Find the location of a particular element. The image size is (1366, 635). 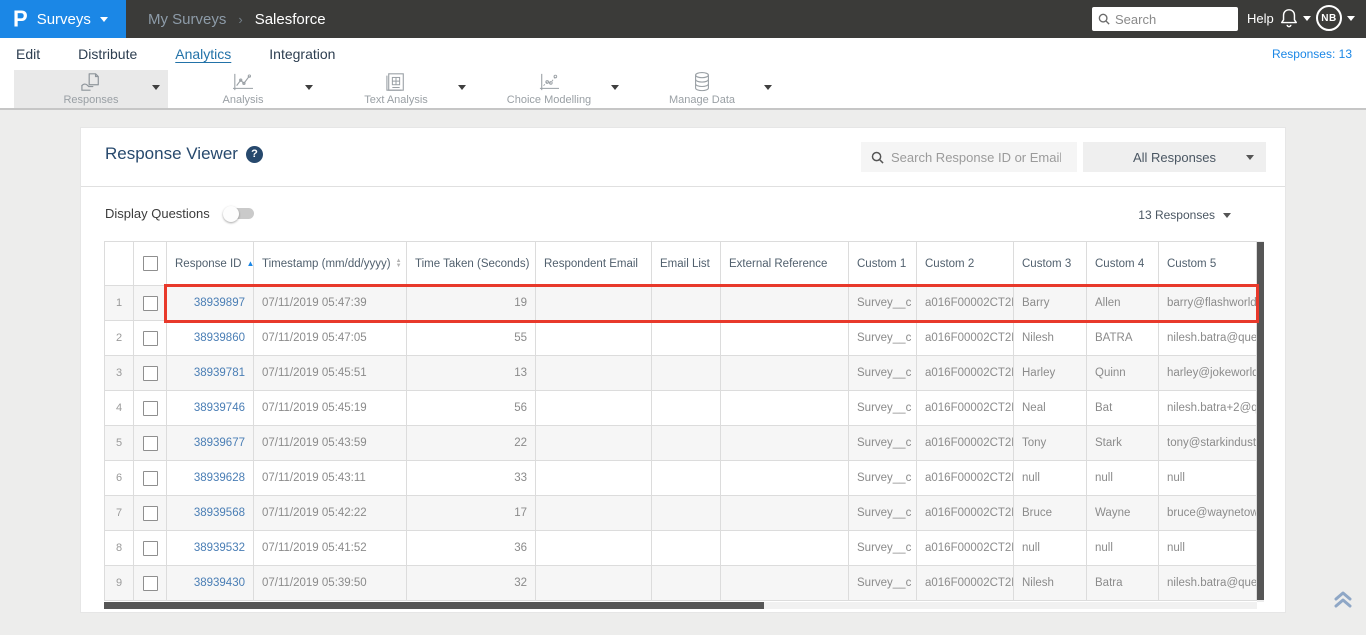

responses-count-link: Responses: 13 is located at coordinates (1311, 54).